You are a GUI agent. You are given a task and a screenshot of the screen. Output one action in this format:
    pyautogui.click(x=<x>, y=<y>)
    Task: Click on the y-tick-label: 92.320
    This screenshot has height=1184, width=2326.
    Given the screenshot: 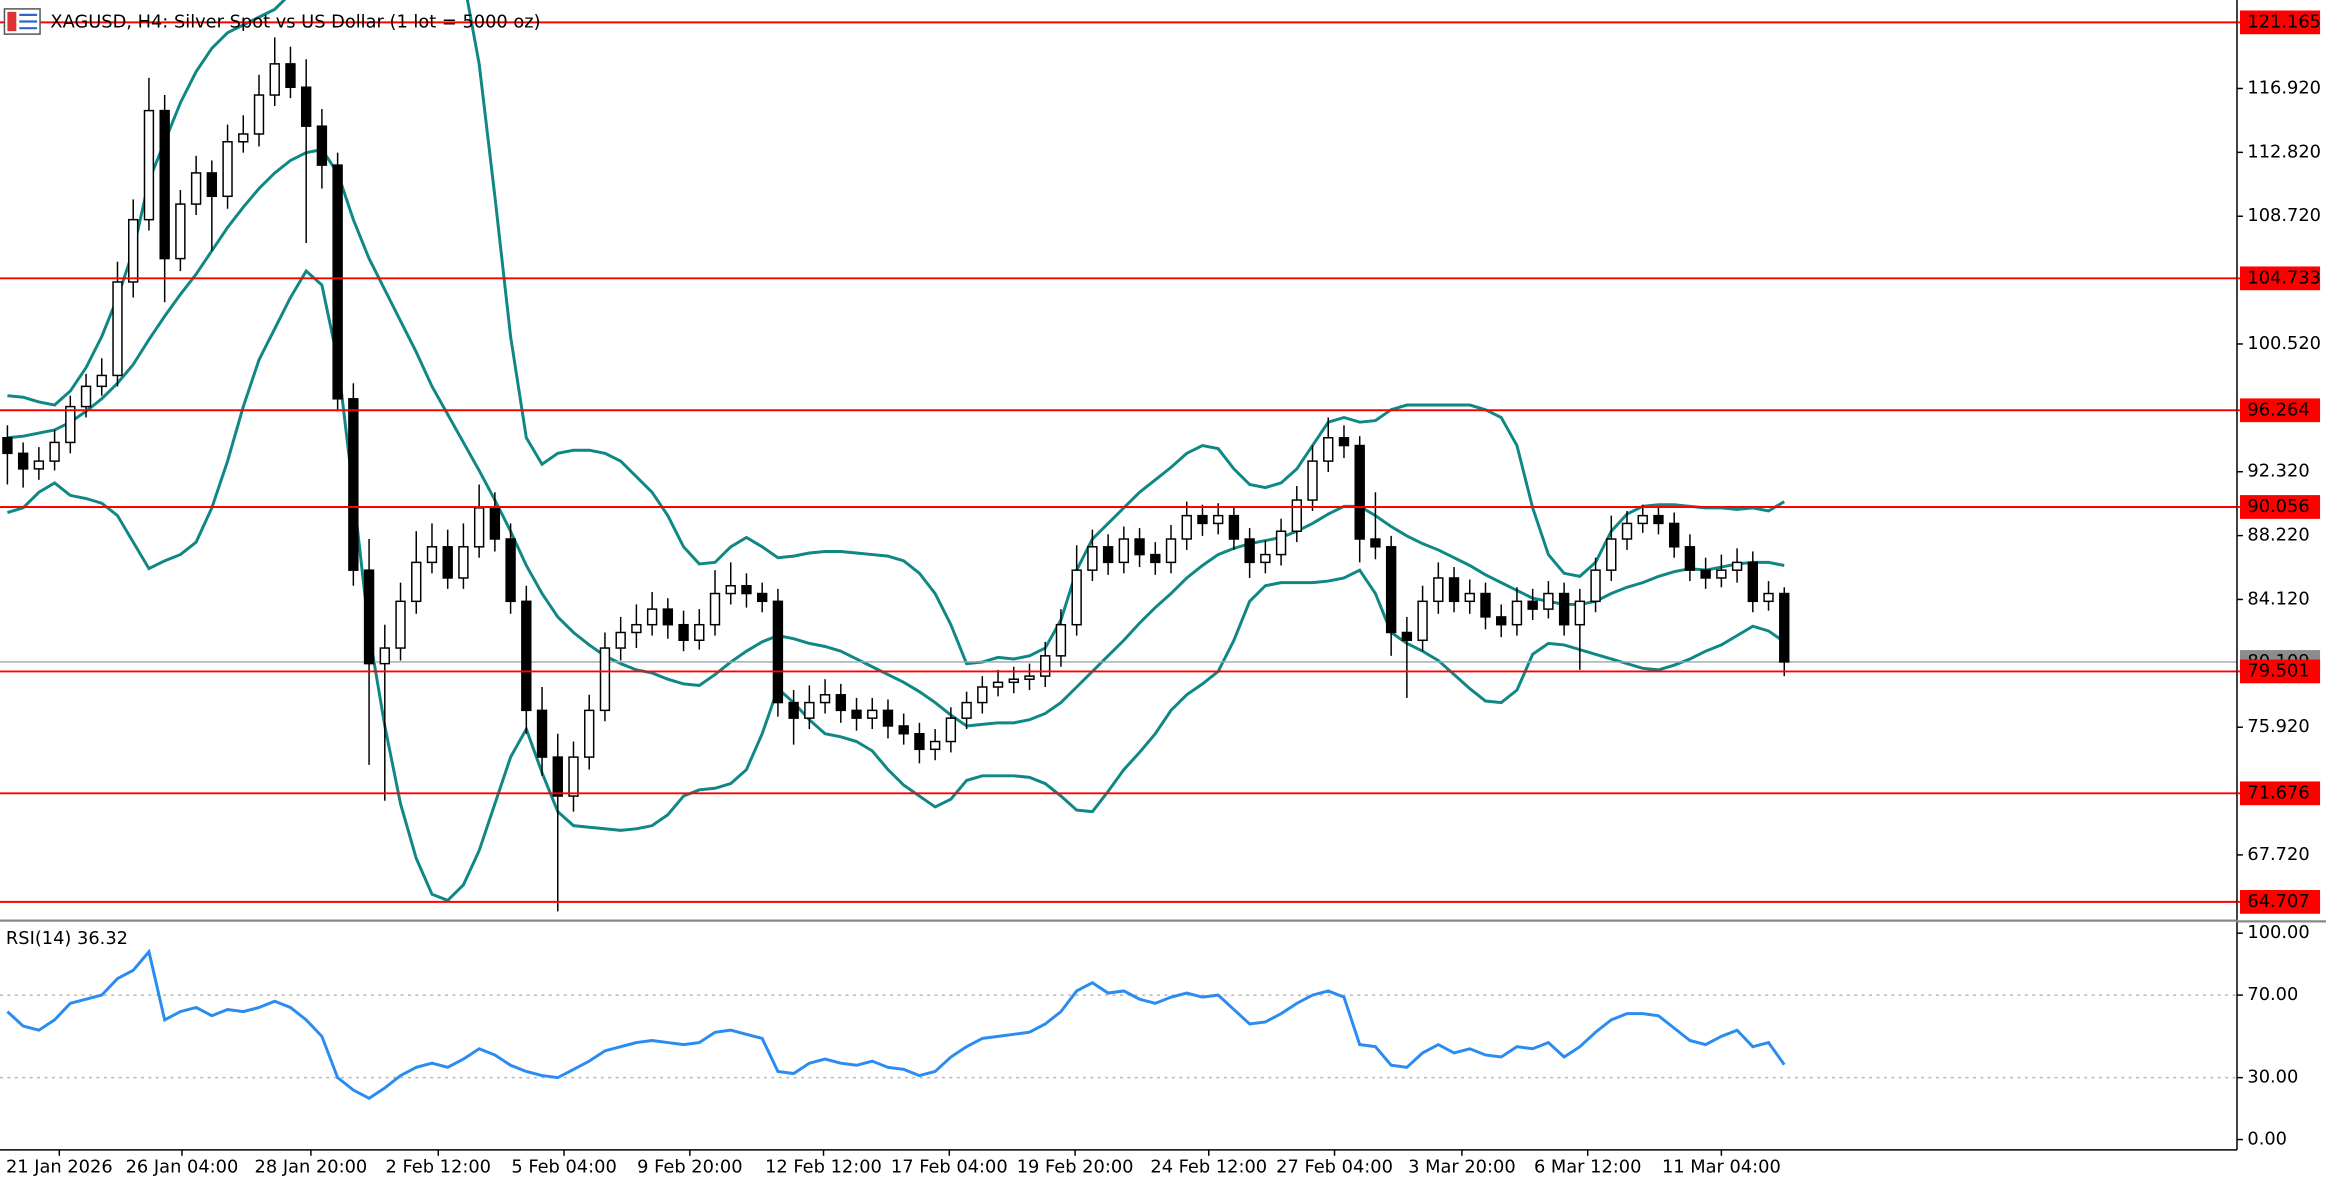 What is the action you would take?
    pyautogui.click(x=2278, y=471)
    